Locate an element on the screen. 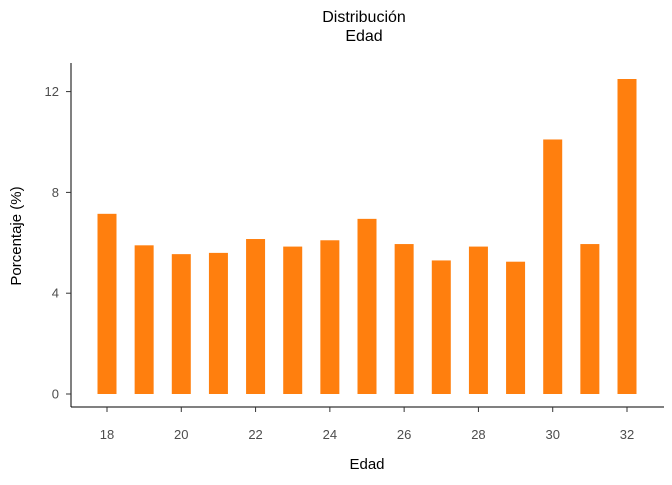 The height and width of the screenshot is (485, 672). x-ticks: 18 20 22 24 26 28 30 32 is located at coordinates (367, 424).